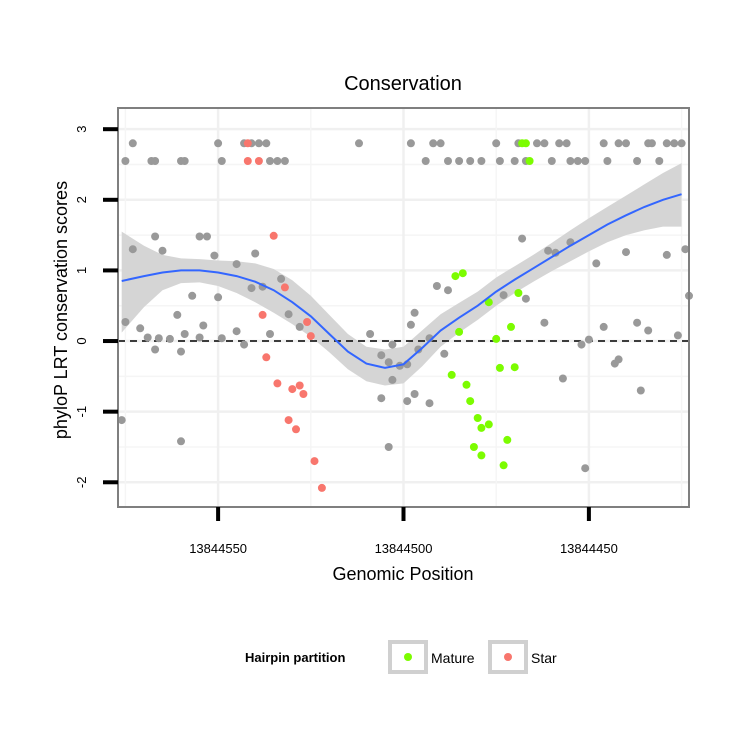 This screenshot has width=750, height=750. Describe the element at coordinates (408, 657) in the screenshot. I see `legend-dot-mature` at that location.